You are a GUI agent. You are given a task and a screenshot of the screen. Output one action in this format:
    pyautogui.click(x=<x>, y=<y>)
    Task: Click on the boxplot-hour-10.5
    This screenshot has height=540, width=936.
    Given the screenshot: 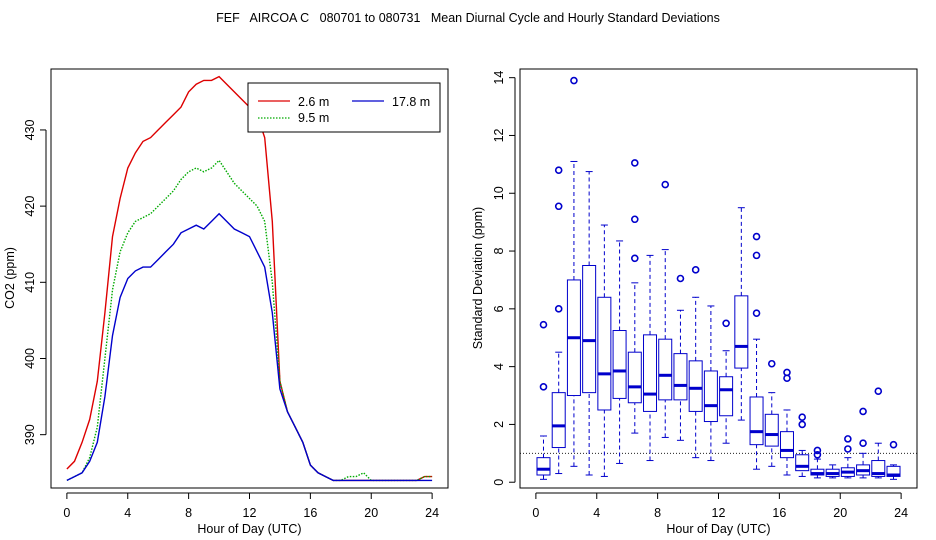 What is the action you would take?
    pyautogui.click(x=695, y=362)
    